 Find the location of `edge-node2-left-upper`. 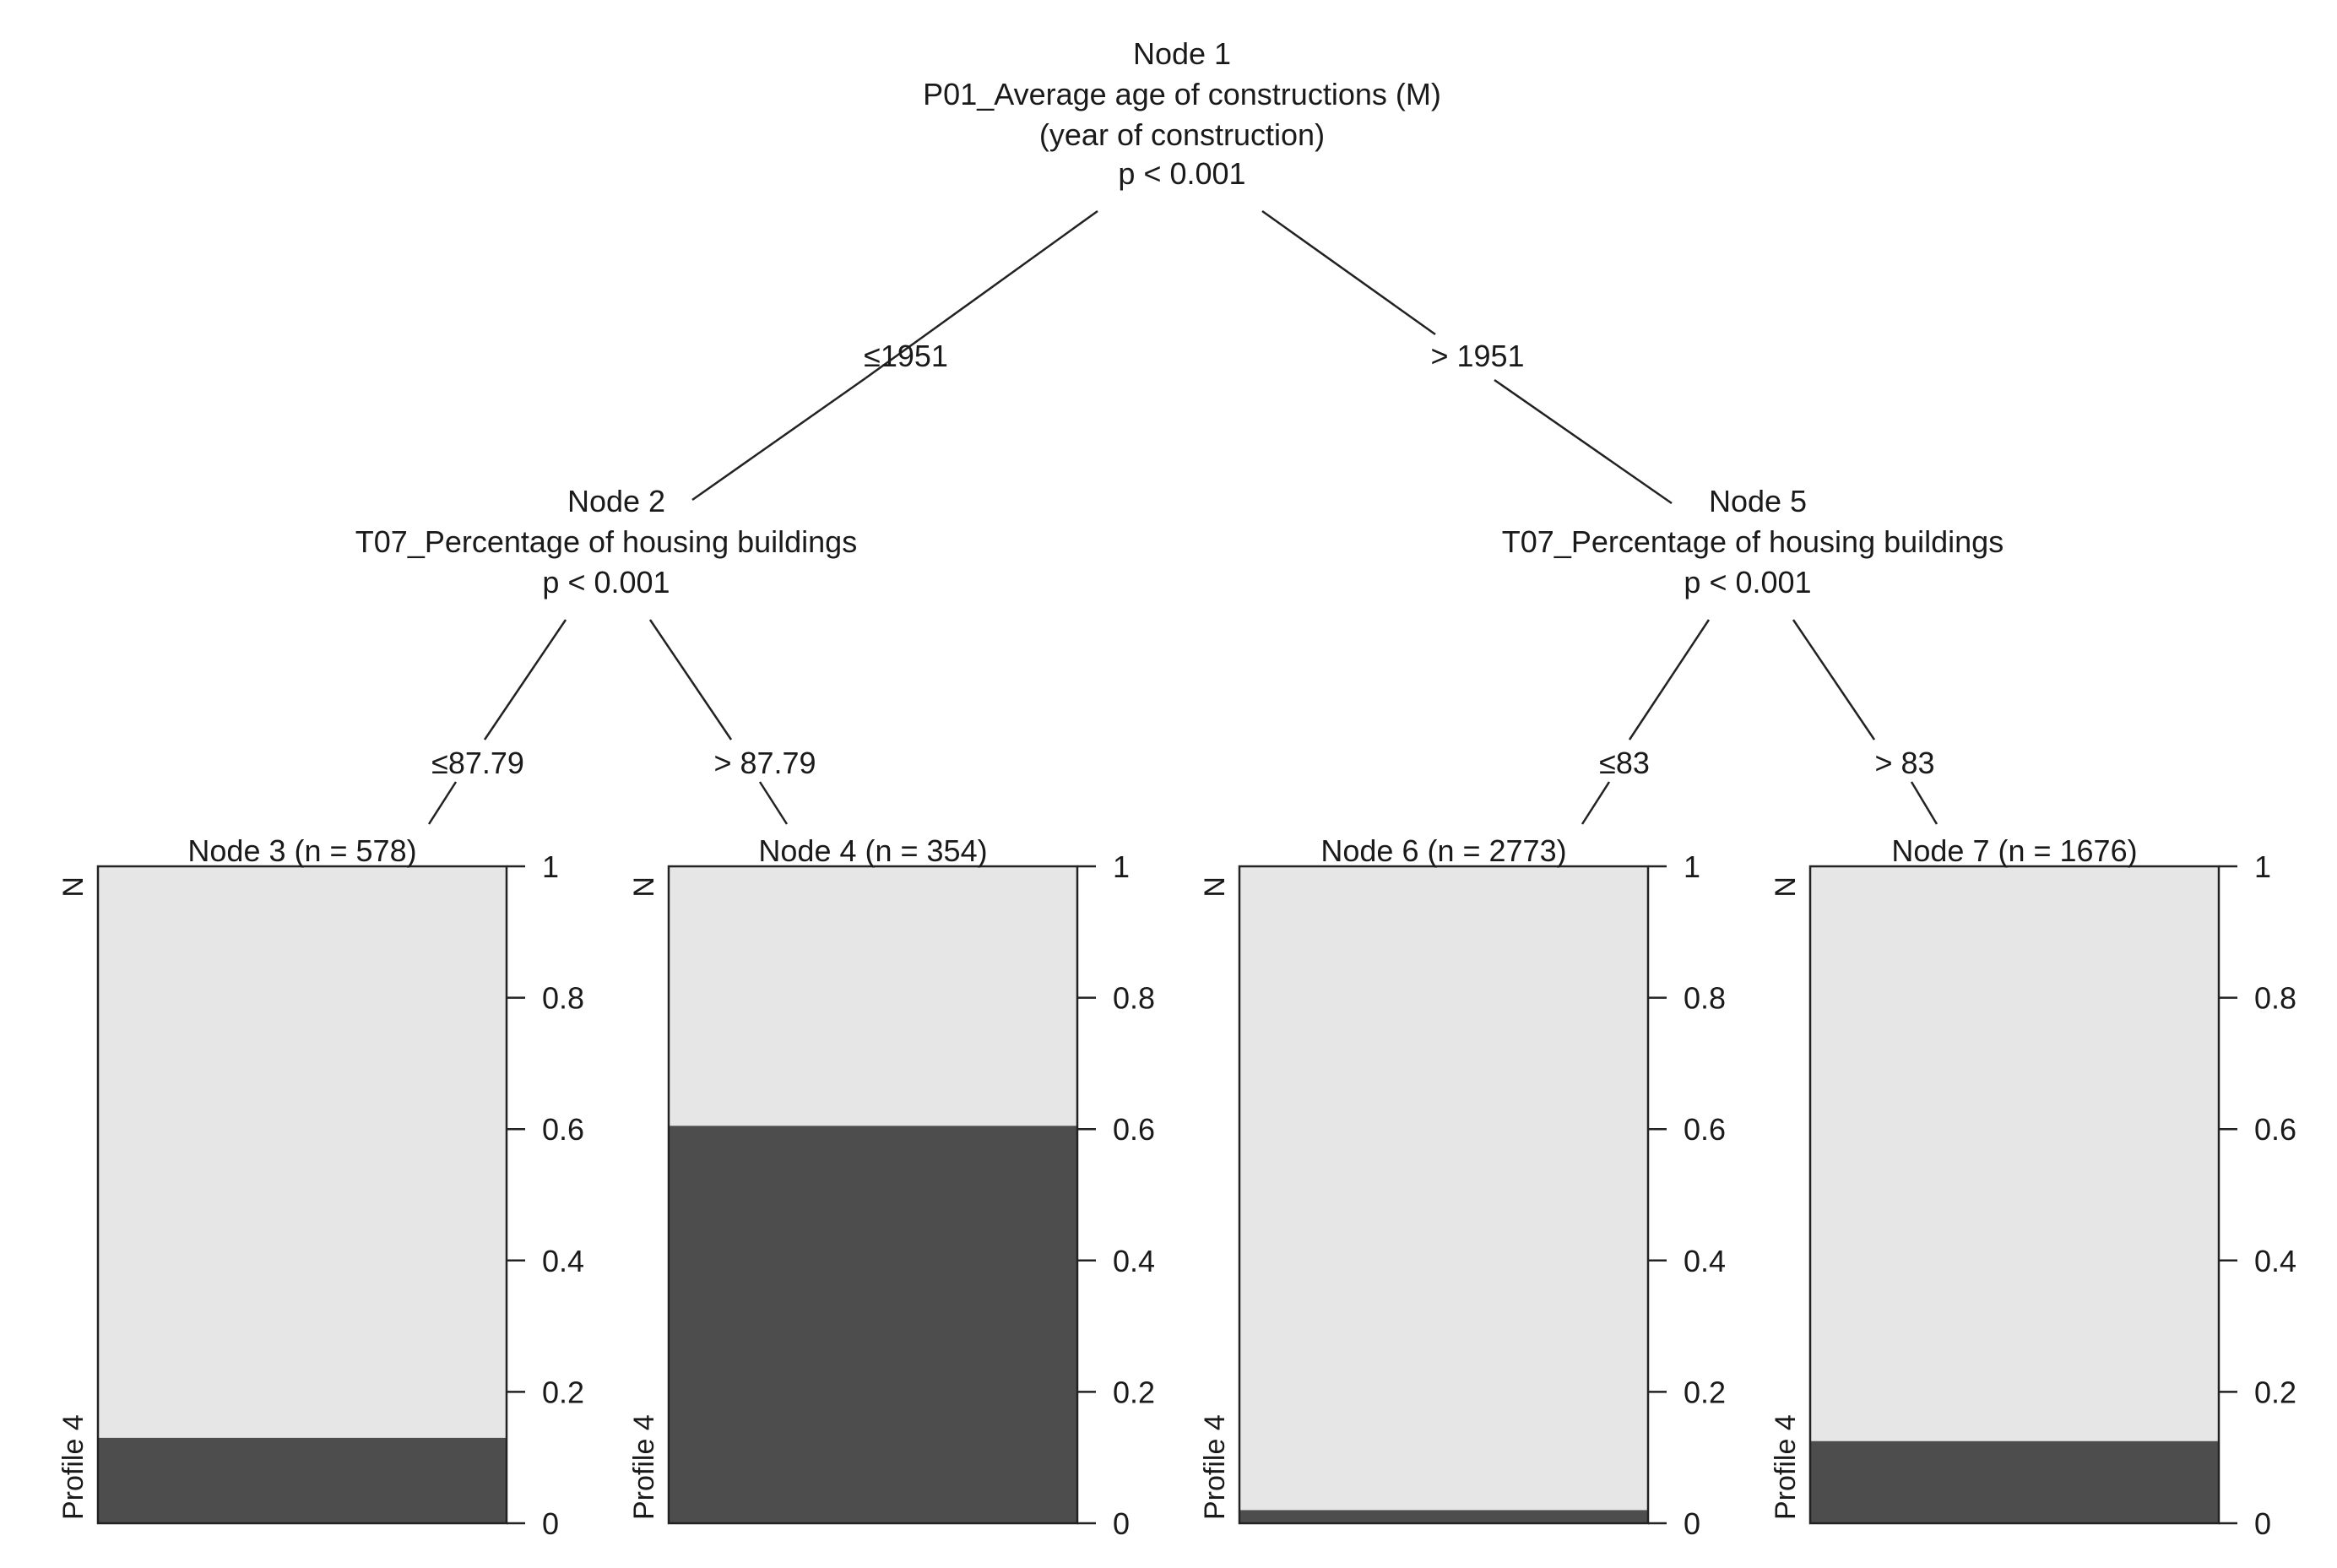

edge-node2-left-upper is located at coordinates (525, 680).